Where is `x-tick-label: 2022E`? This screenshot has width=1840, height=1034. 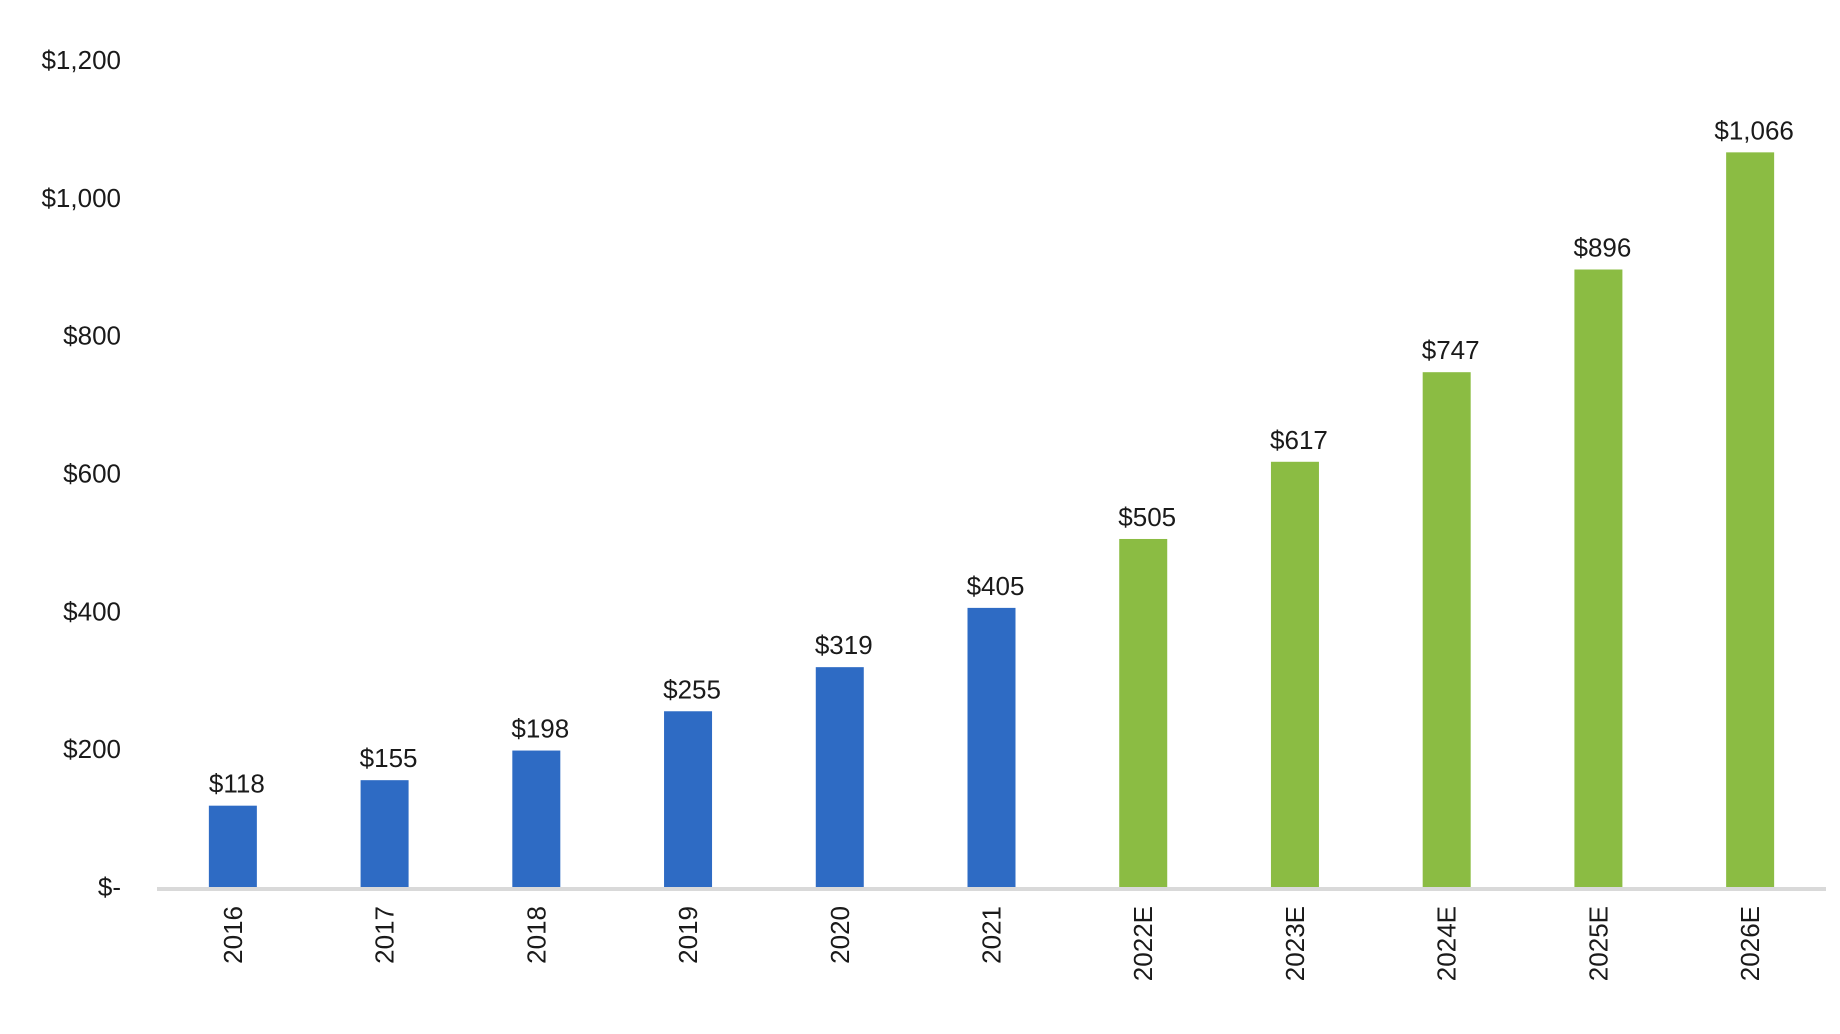
x-tick-label: 2022E is located at coordinates (1143, 943).